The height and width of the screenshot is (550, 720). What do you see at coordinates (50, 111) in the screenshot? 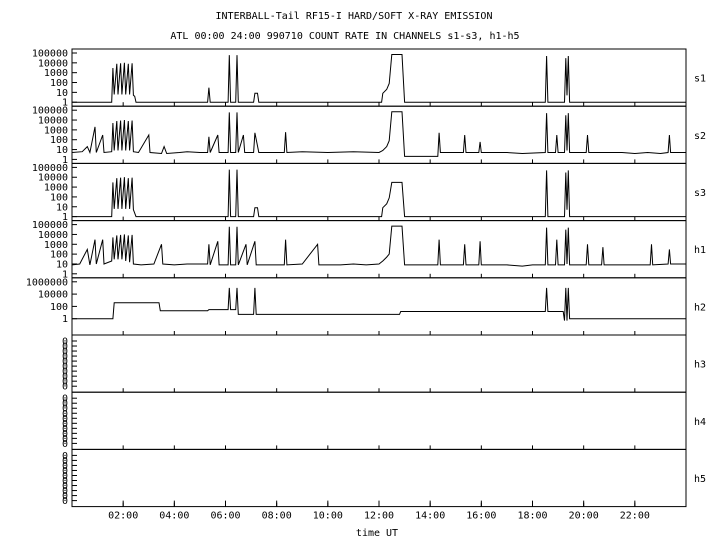
I see `y-tick-label-s2: 100000` at bounding box center [50, 111].